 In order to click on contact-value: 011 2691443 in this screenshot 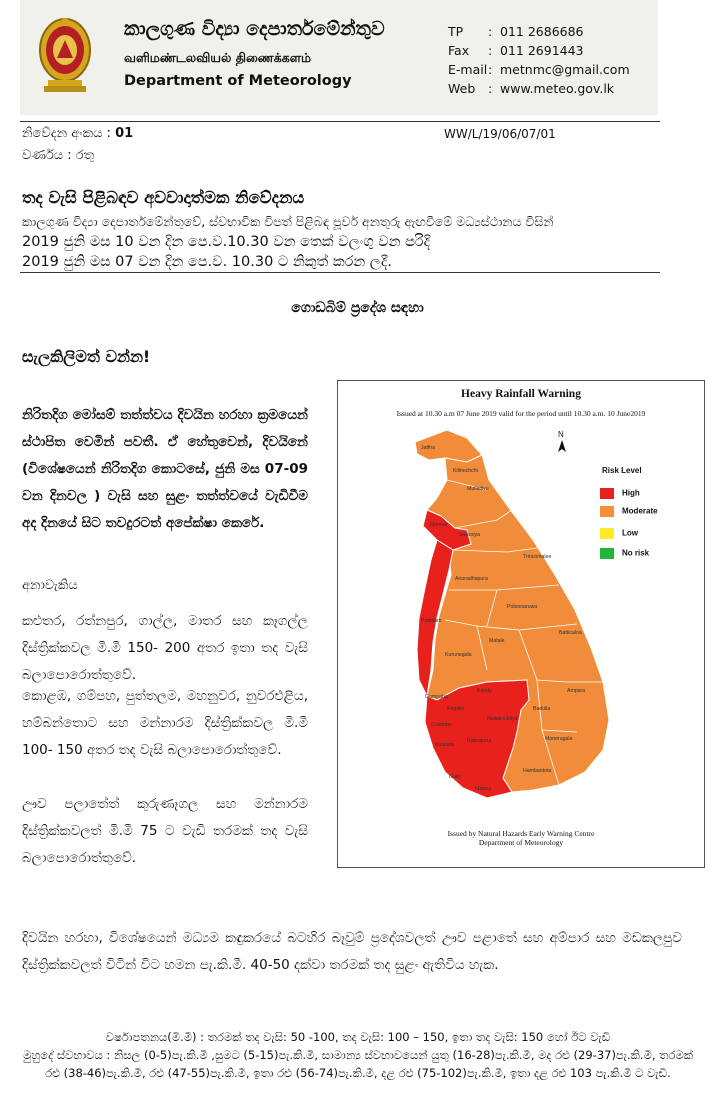, I will do `click(542, 50)`.